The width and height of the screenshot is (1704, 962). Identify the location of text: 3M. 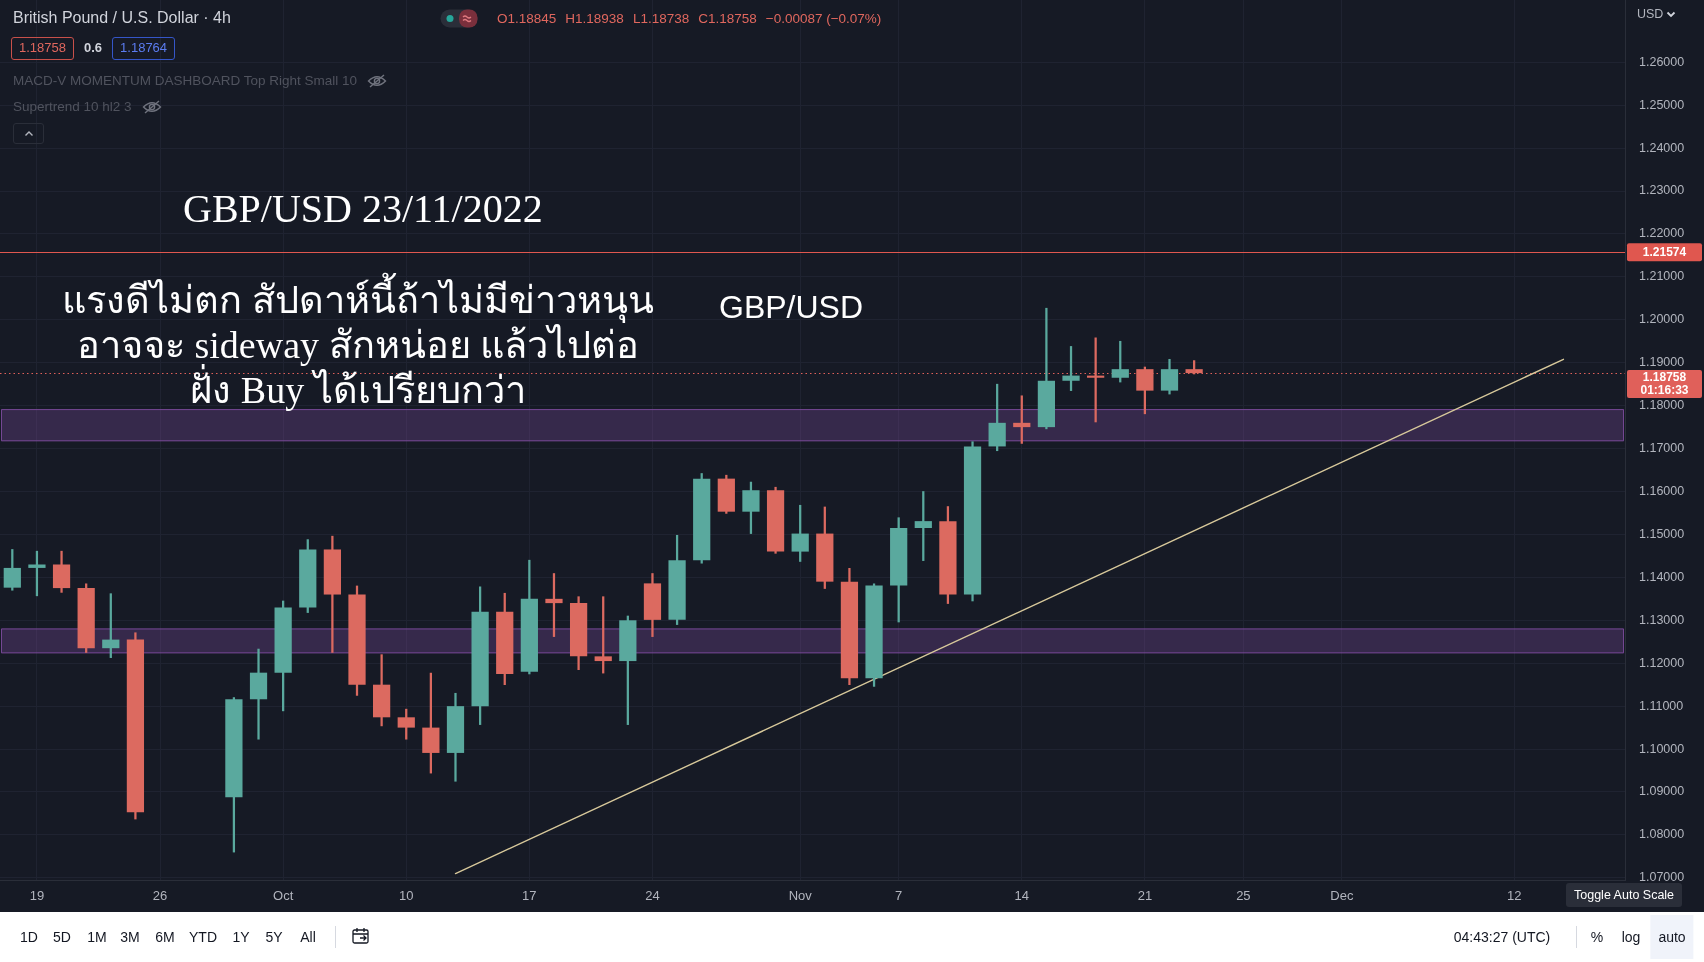
(130, 937).